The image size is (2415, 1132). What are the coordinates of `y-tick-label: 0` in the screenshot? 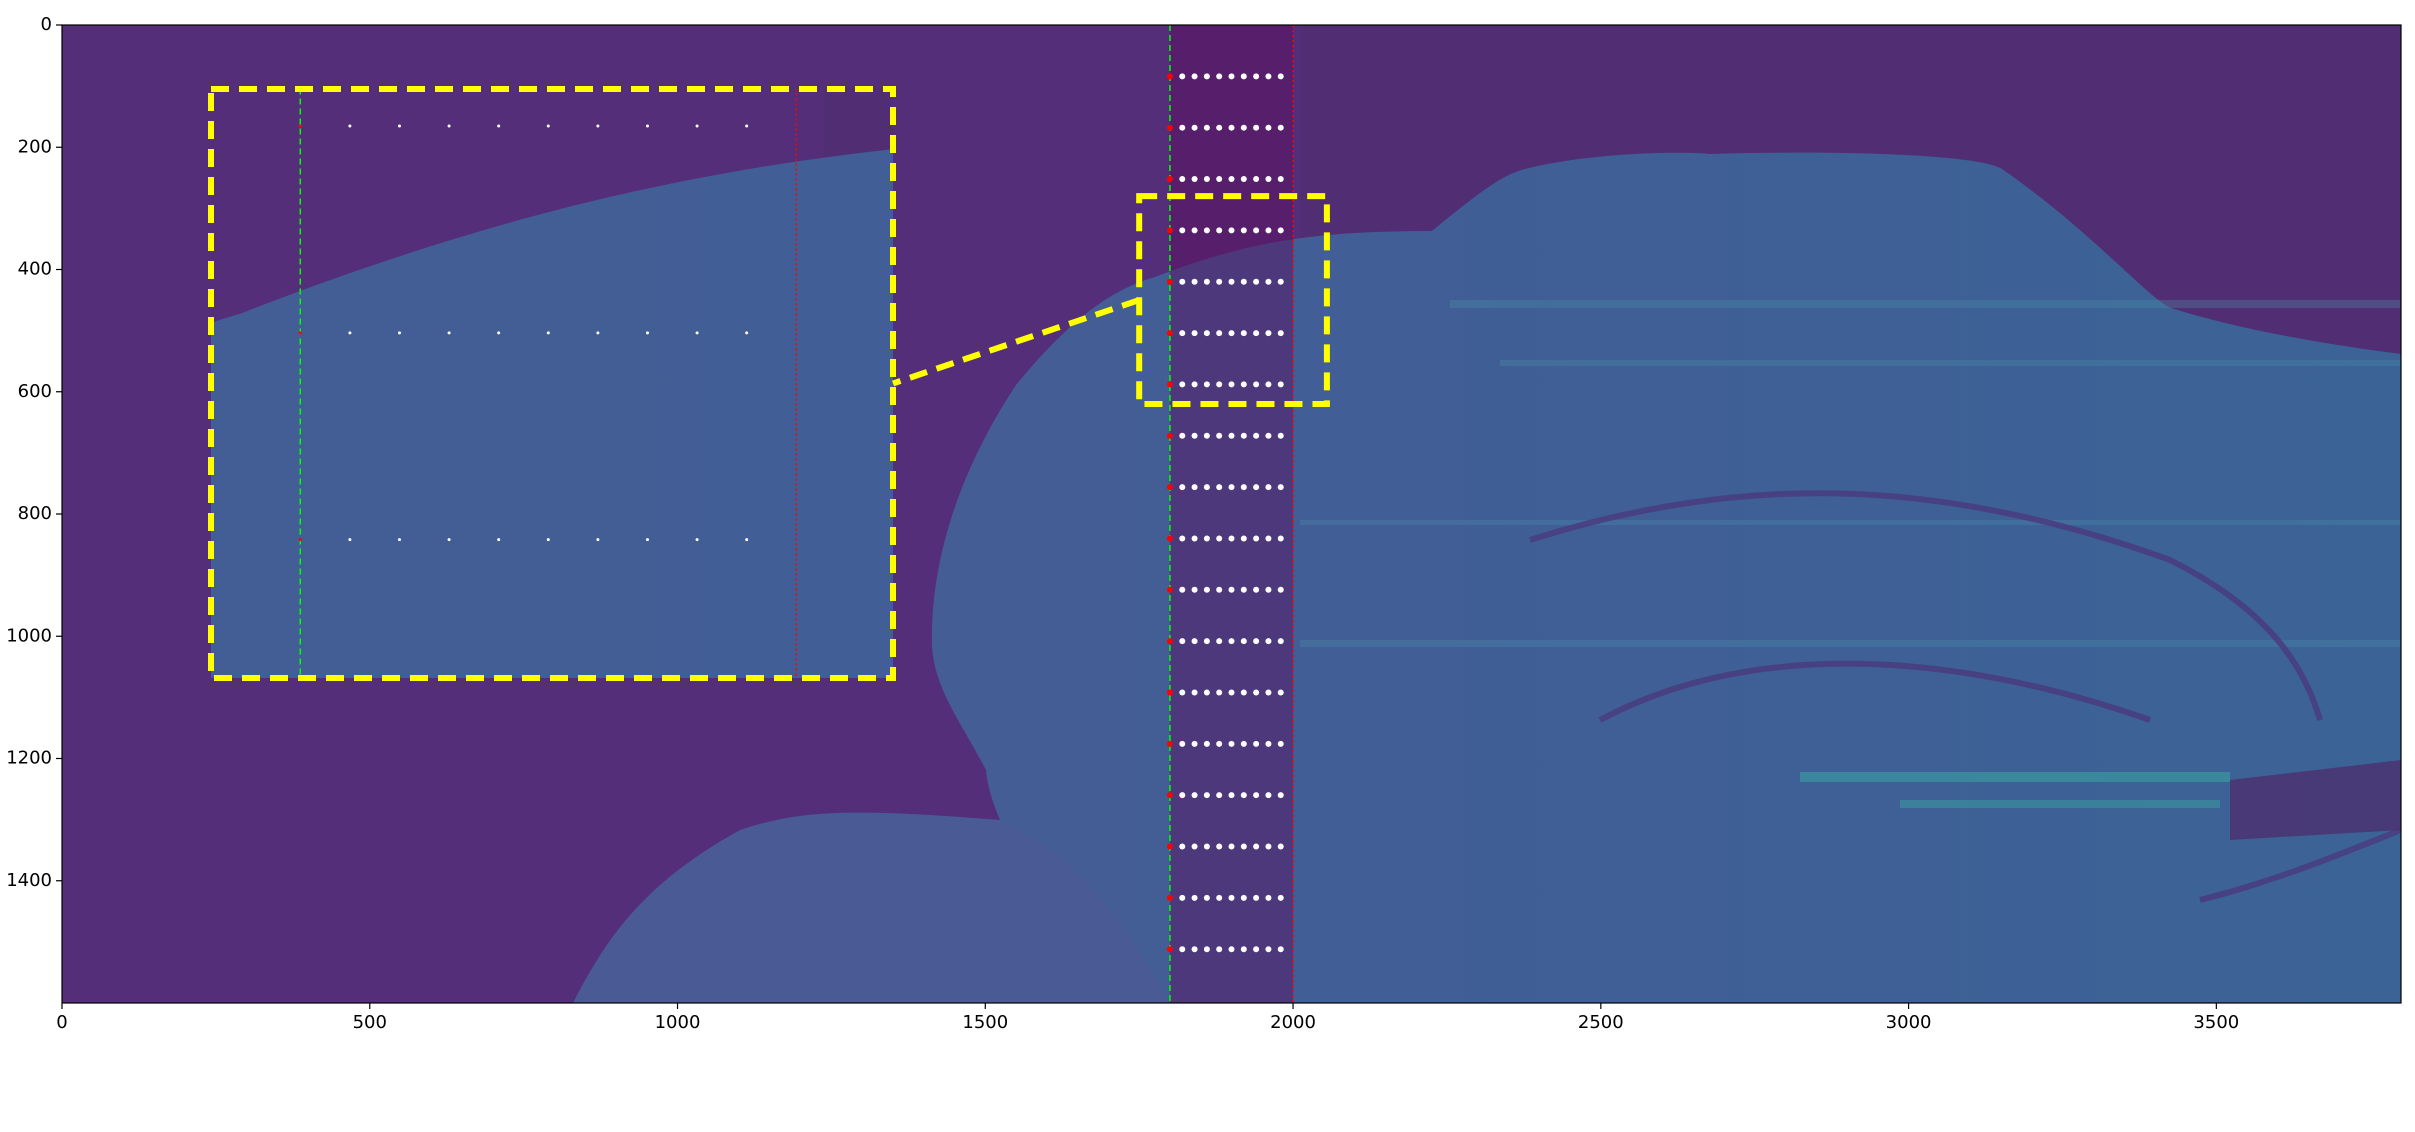 It's located at (46, 24).